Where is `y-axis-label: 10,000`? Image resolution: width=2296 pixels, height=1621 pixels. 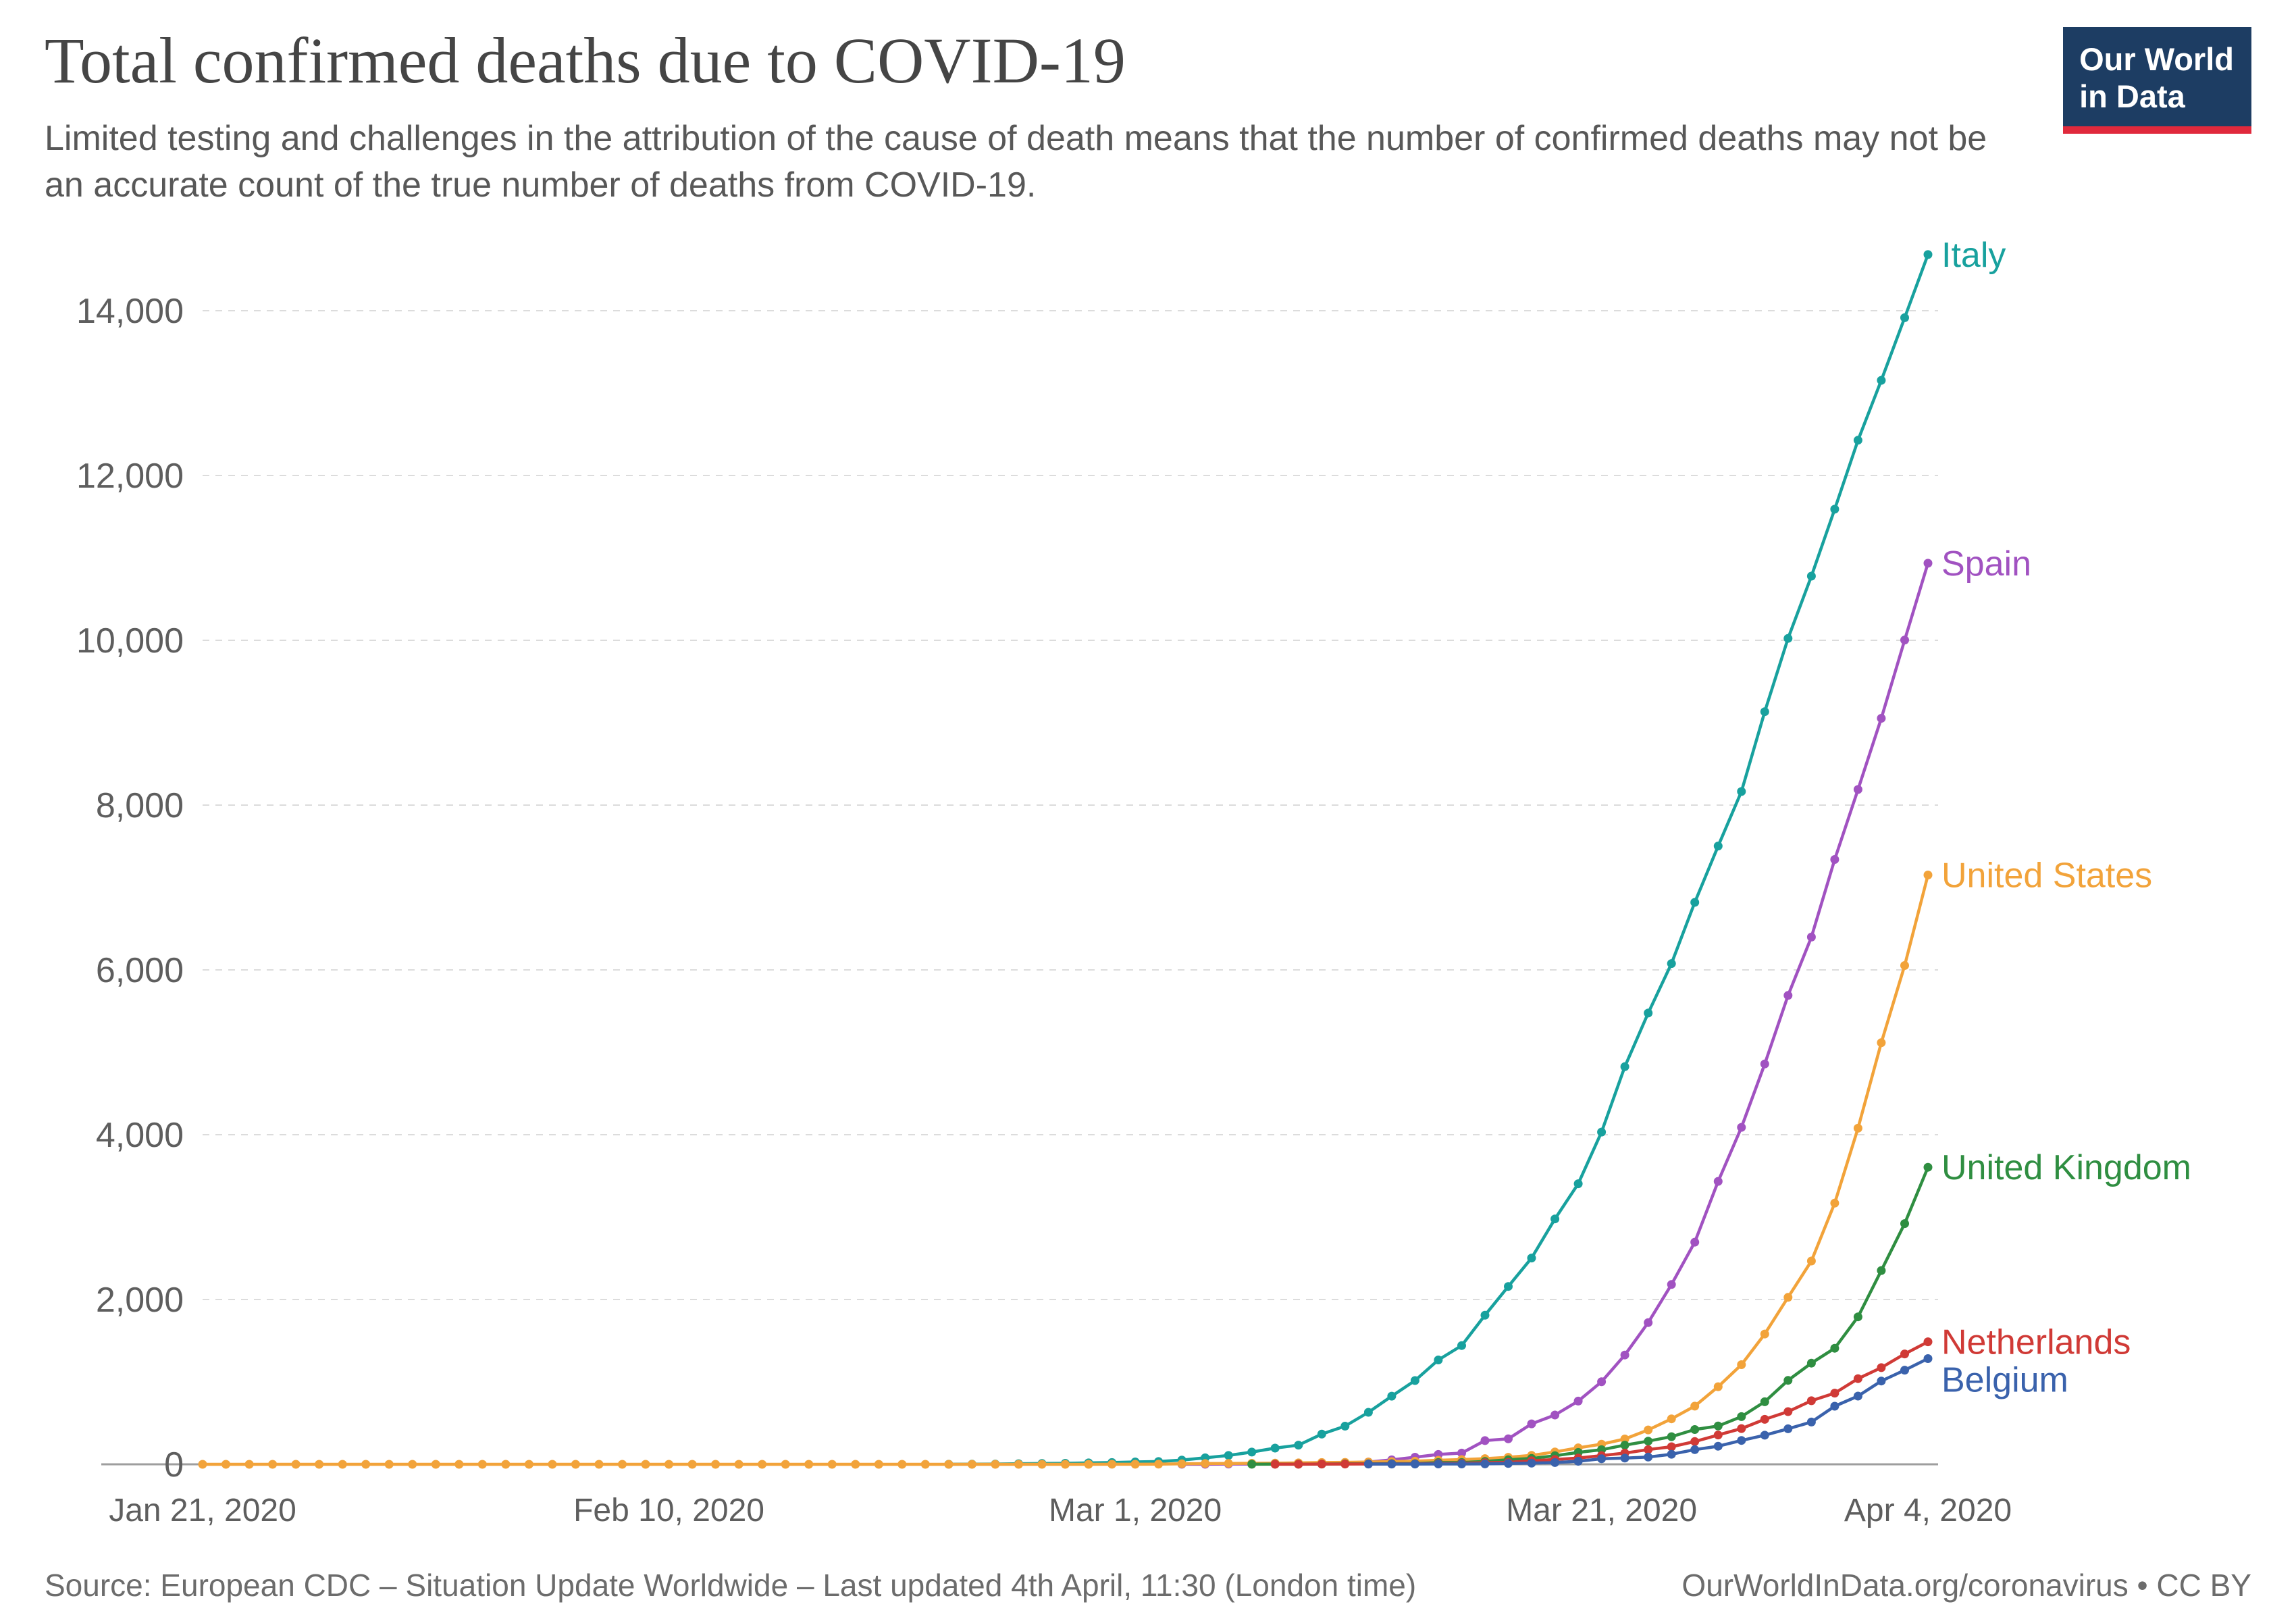
y-axis-label: 10,000 is located at coordinates (130, 641).